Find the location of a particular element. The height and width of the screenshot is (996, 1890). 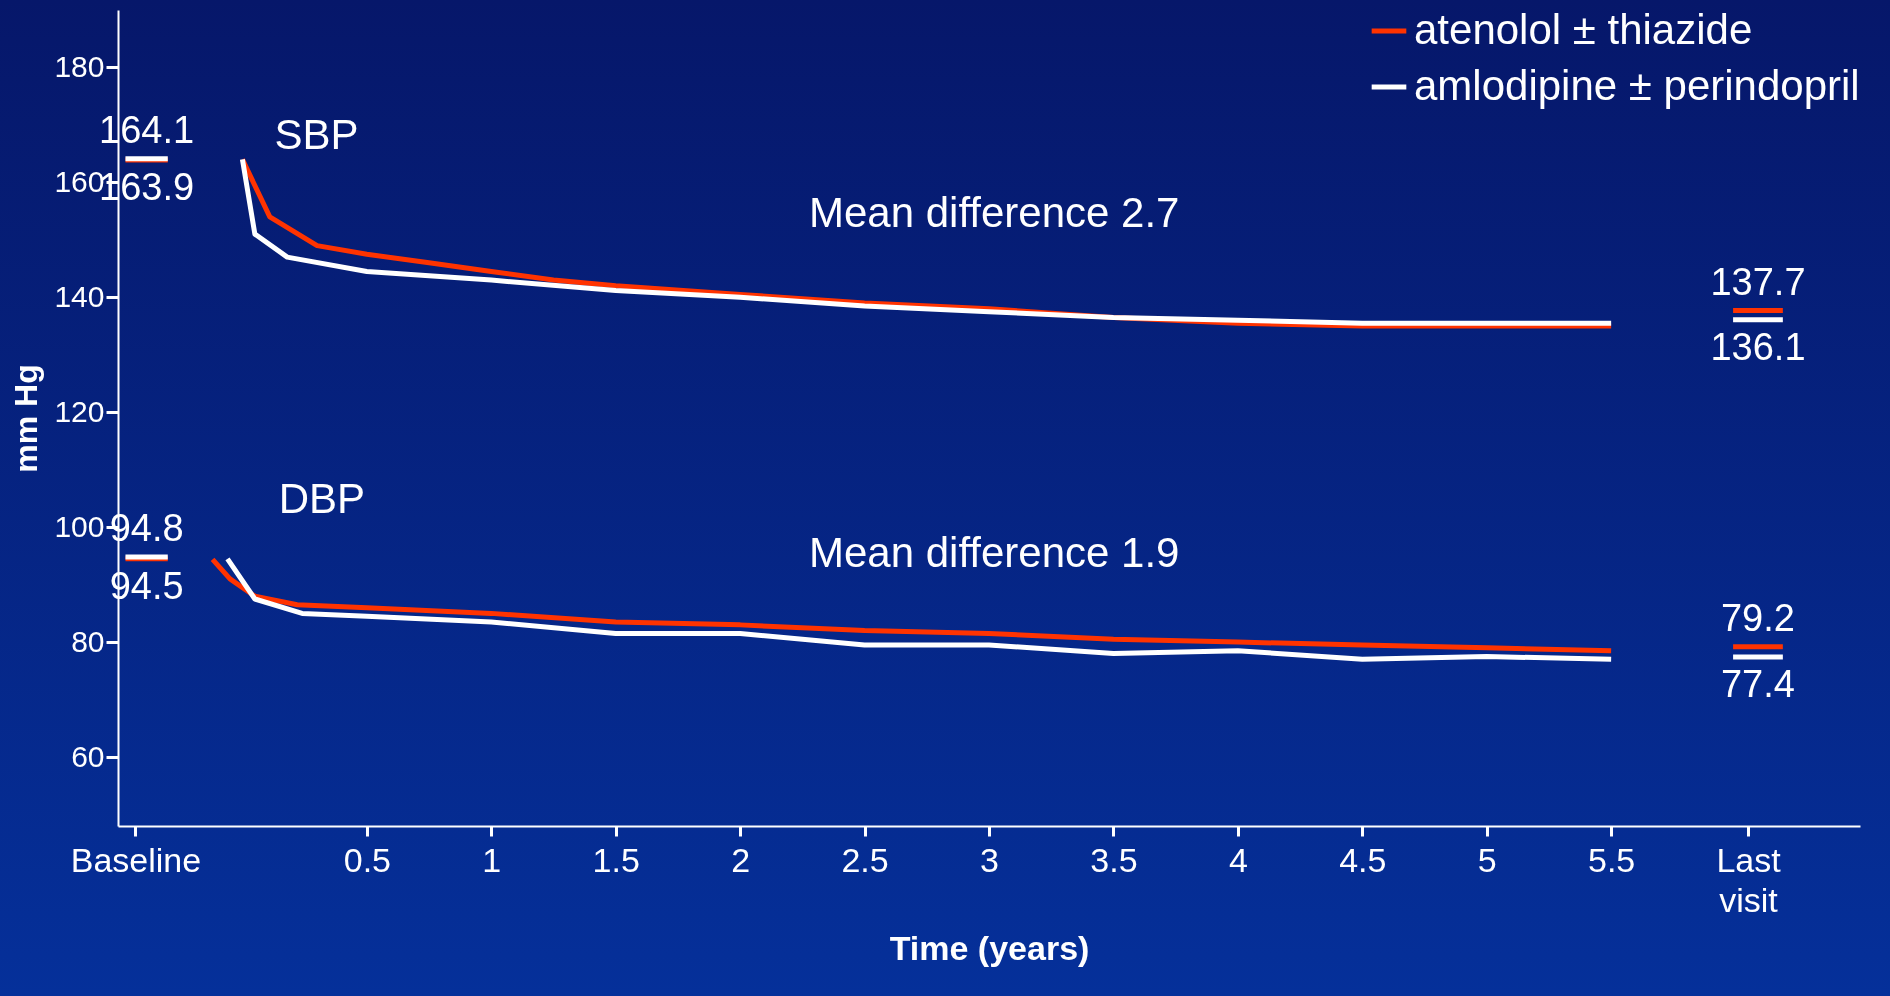

x-tick-label: 0.5 is located at coordinates (367, 859).